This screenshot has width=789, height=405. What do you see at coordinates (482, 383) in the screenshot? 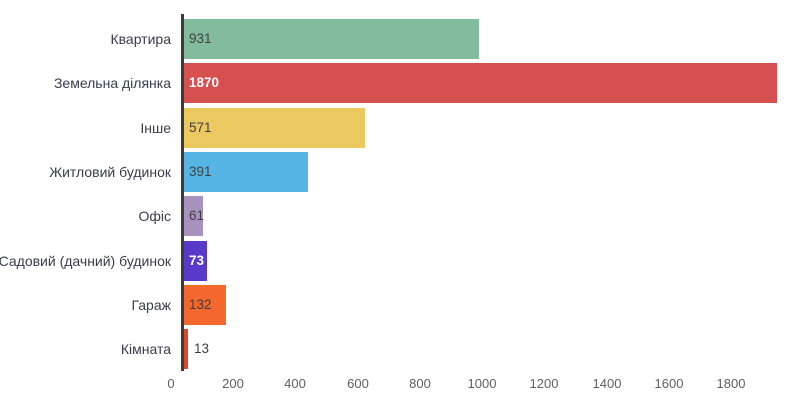
I see `x-tick-label: 1000` at bounding box center [482, 383].